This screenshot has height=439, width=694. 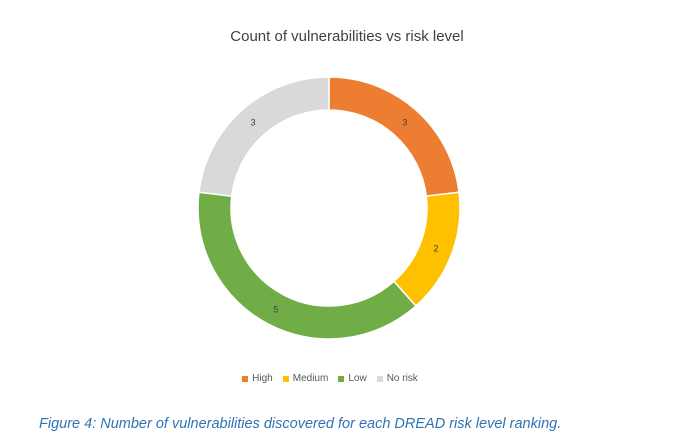 What do you see at coordinates (347, 36) in the screenshot?
I see `chart-title: Count of vulnerabilities vs risk level` at bounding box center [347, 36].